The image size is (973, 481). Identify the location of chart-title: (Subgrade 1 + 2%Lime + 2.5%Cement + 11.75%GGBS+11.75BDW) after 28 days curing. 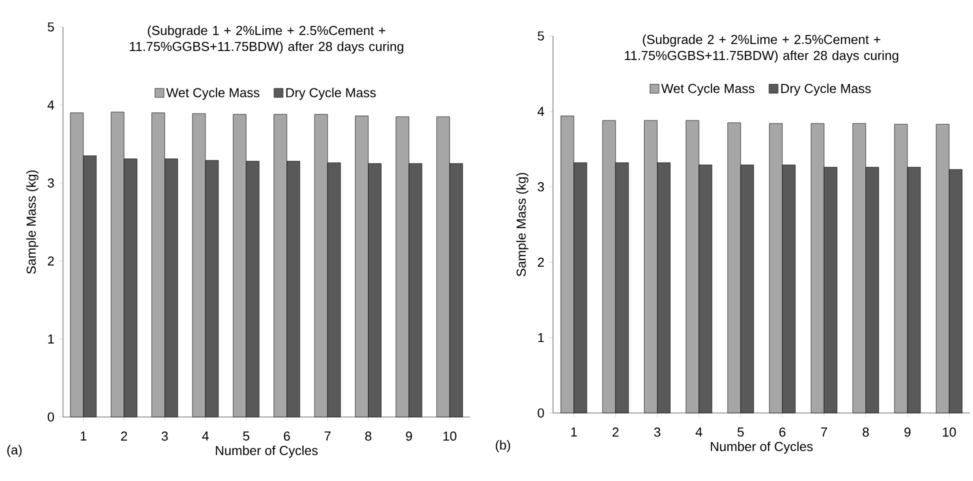
(267, 40).